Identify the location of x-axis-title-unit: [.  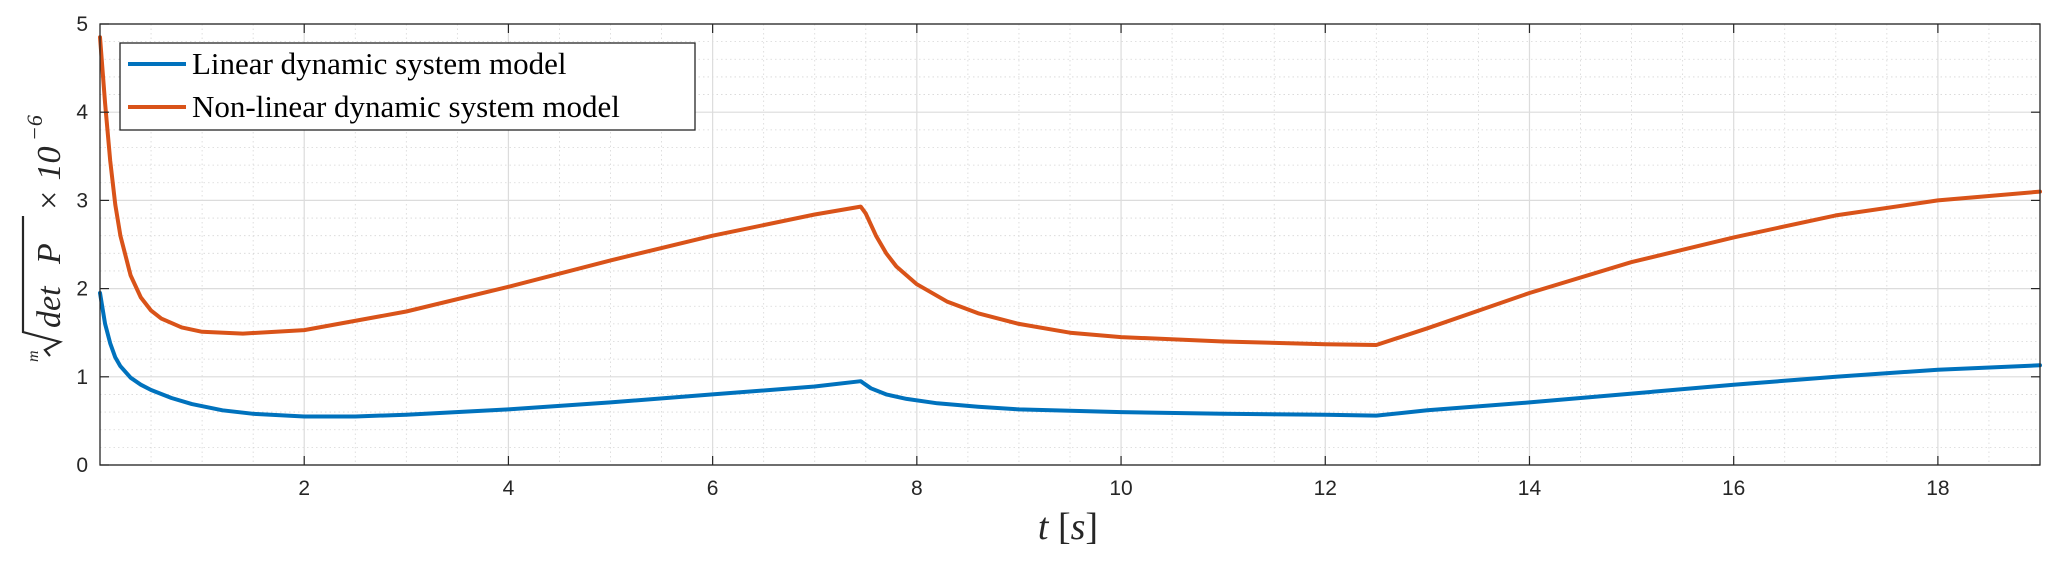
(1059, 527).